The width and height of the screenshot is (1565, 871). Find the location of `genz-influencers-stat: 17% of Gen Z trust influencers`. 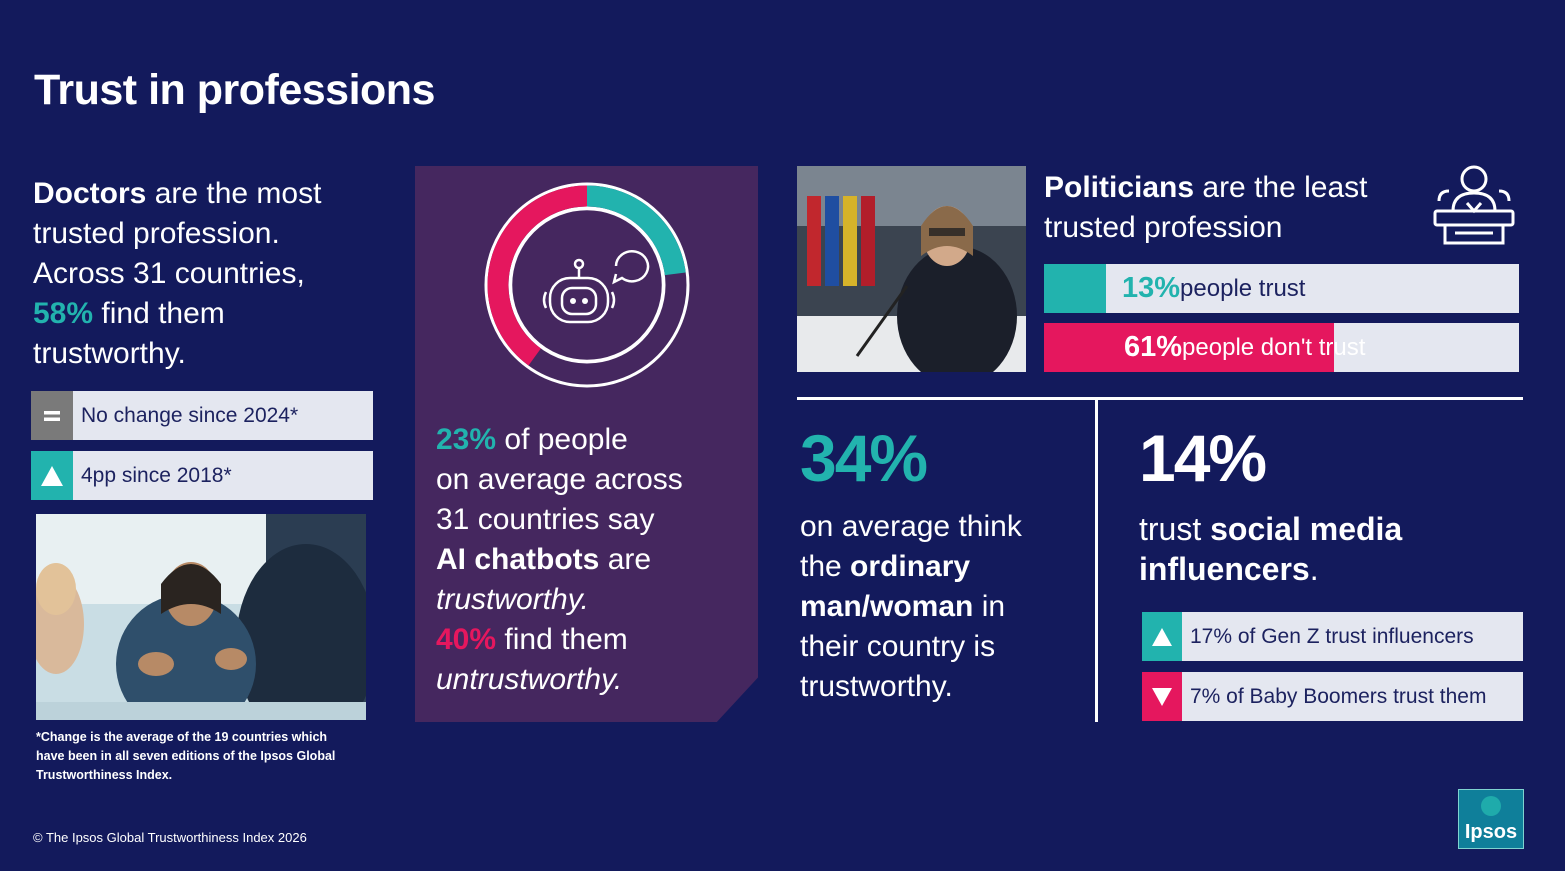

genz-influencers-stat: 17% of Gen Z trust influencers is located at coordinates (1332, 636).